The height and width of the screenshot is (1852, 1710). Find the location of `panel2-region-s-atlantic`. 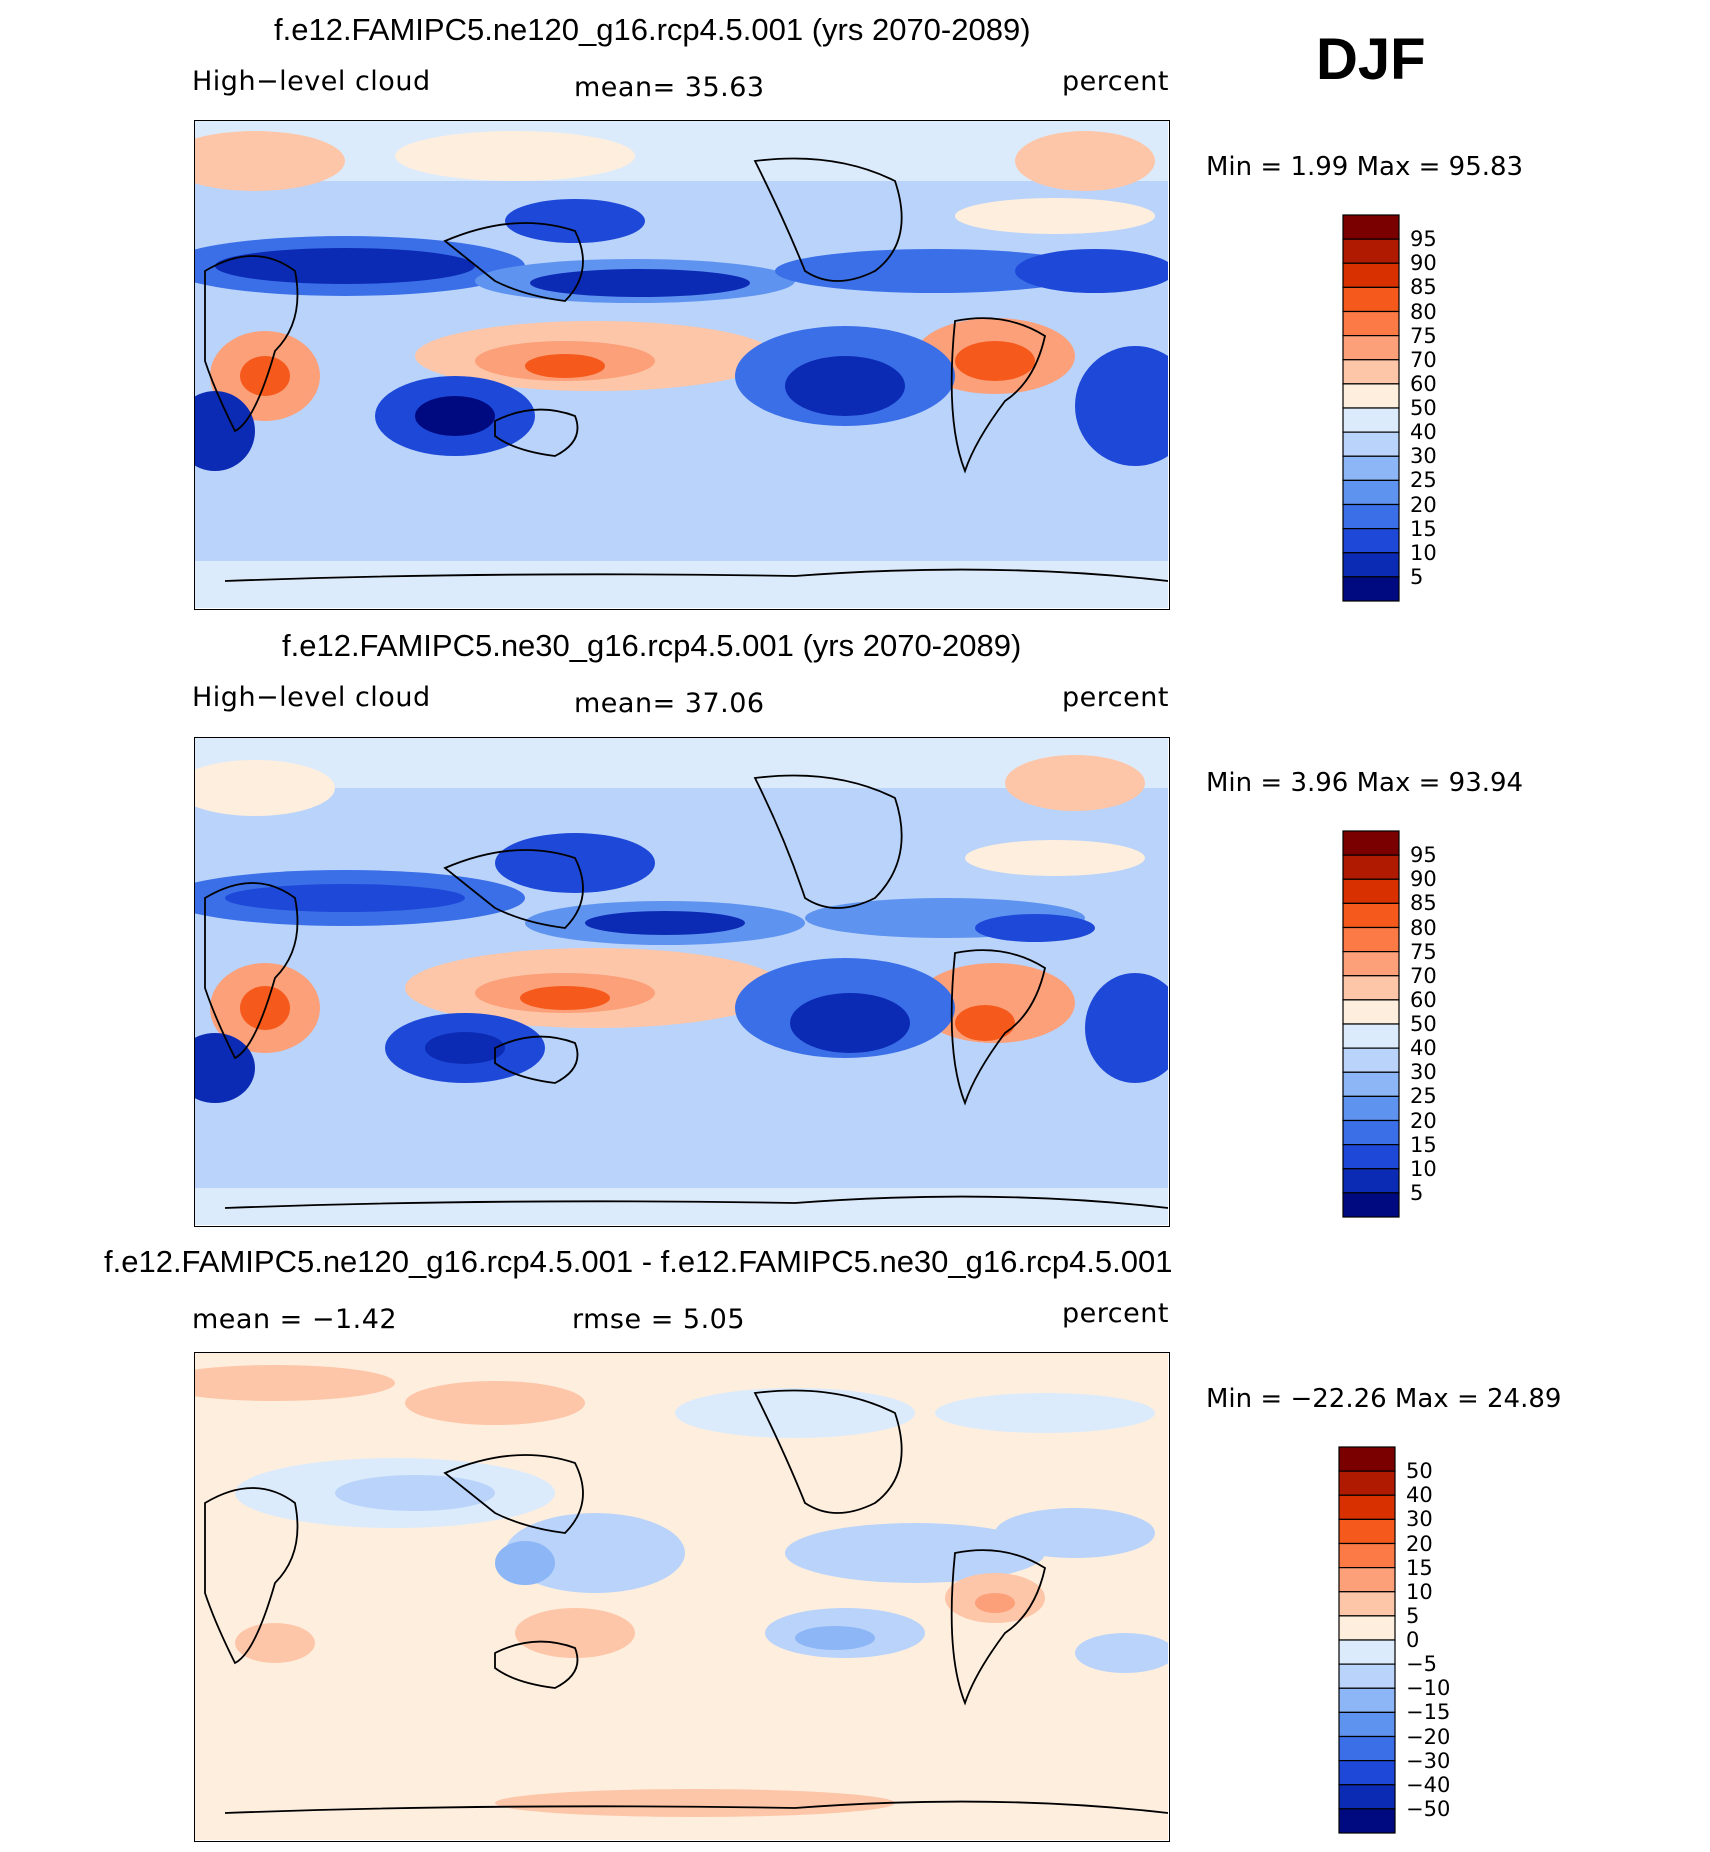

panel2-region-s-atlantic is located at coordinates (1127, 1028).